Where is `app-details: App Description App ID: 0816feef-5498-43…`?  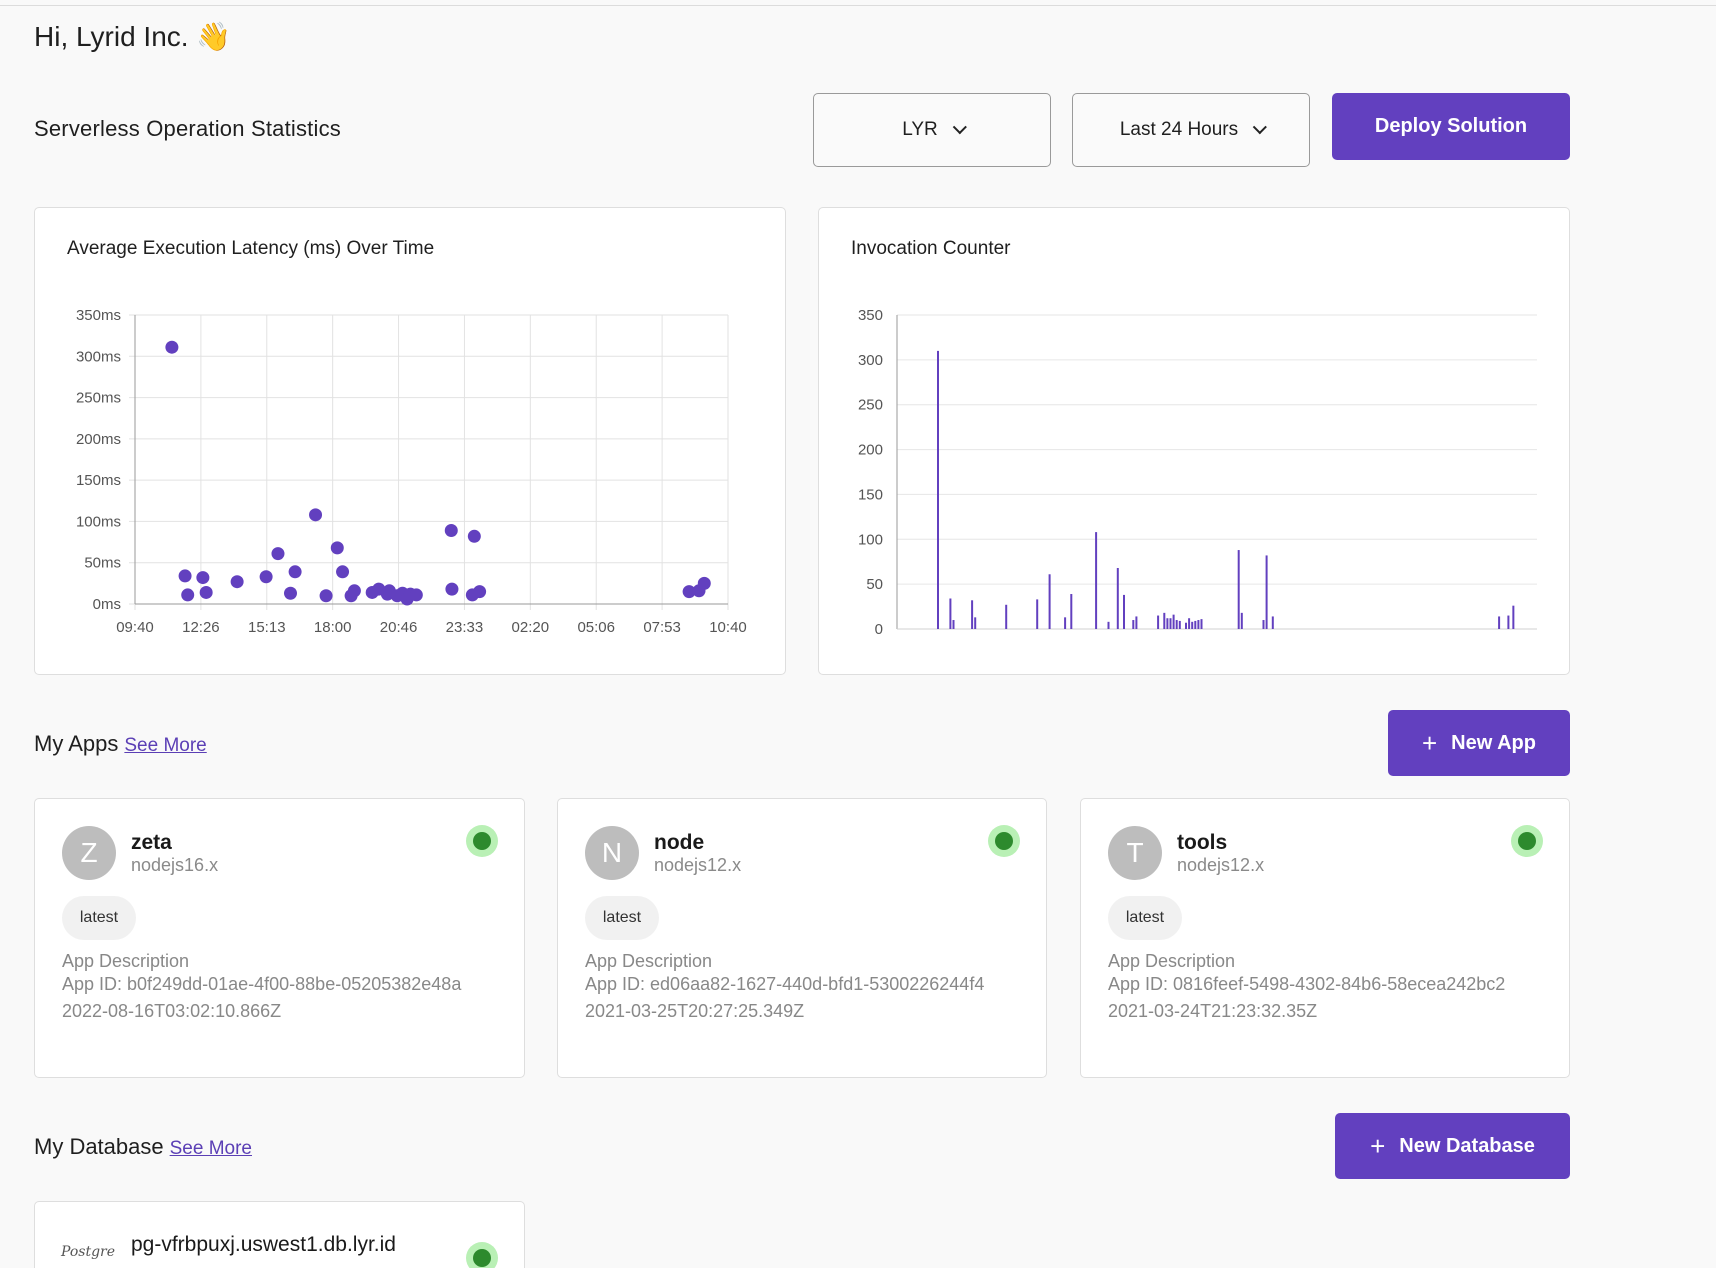 app-details: App Description App ID: 0816feef-5498-43… is located at coordinates (1308, 986).